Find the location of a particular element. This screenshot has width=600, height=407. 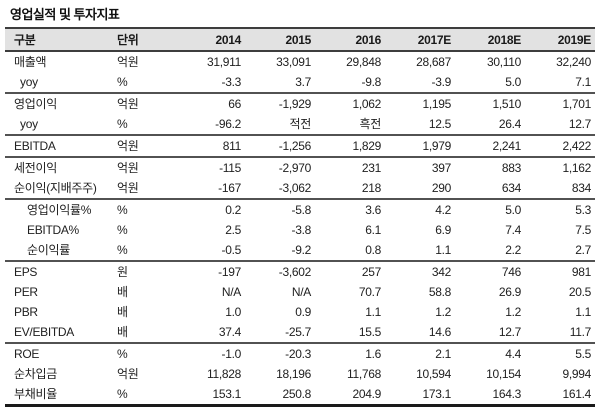

table-row: EBITDA 억원 811 -1,256 1,829 1,979 2,241 2,422 is located at coordinates (300, 146).